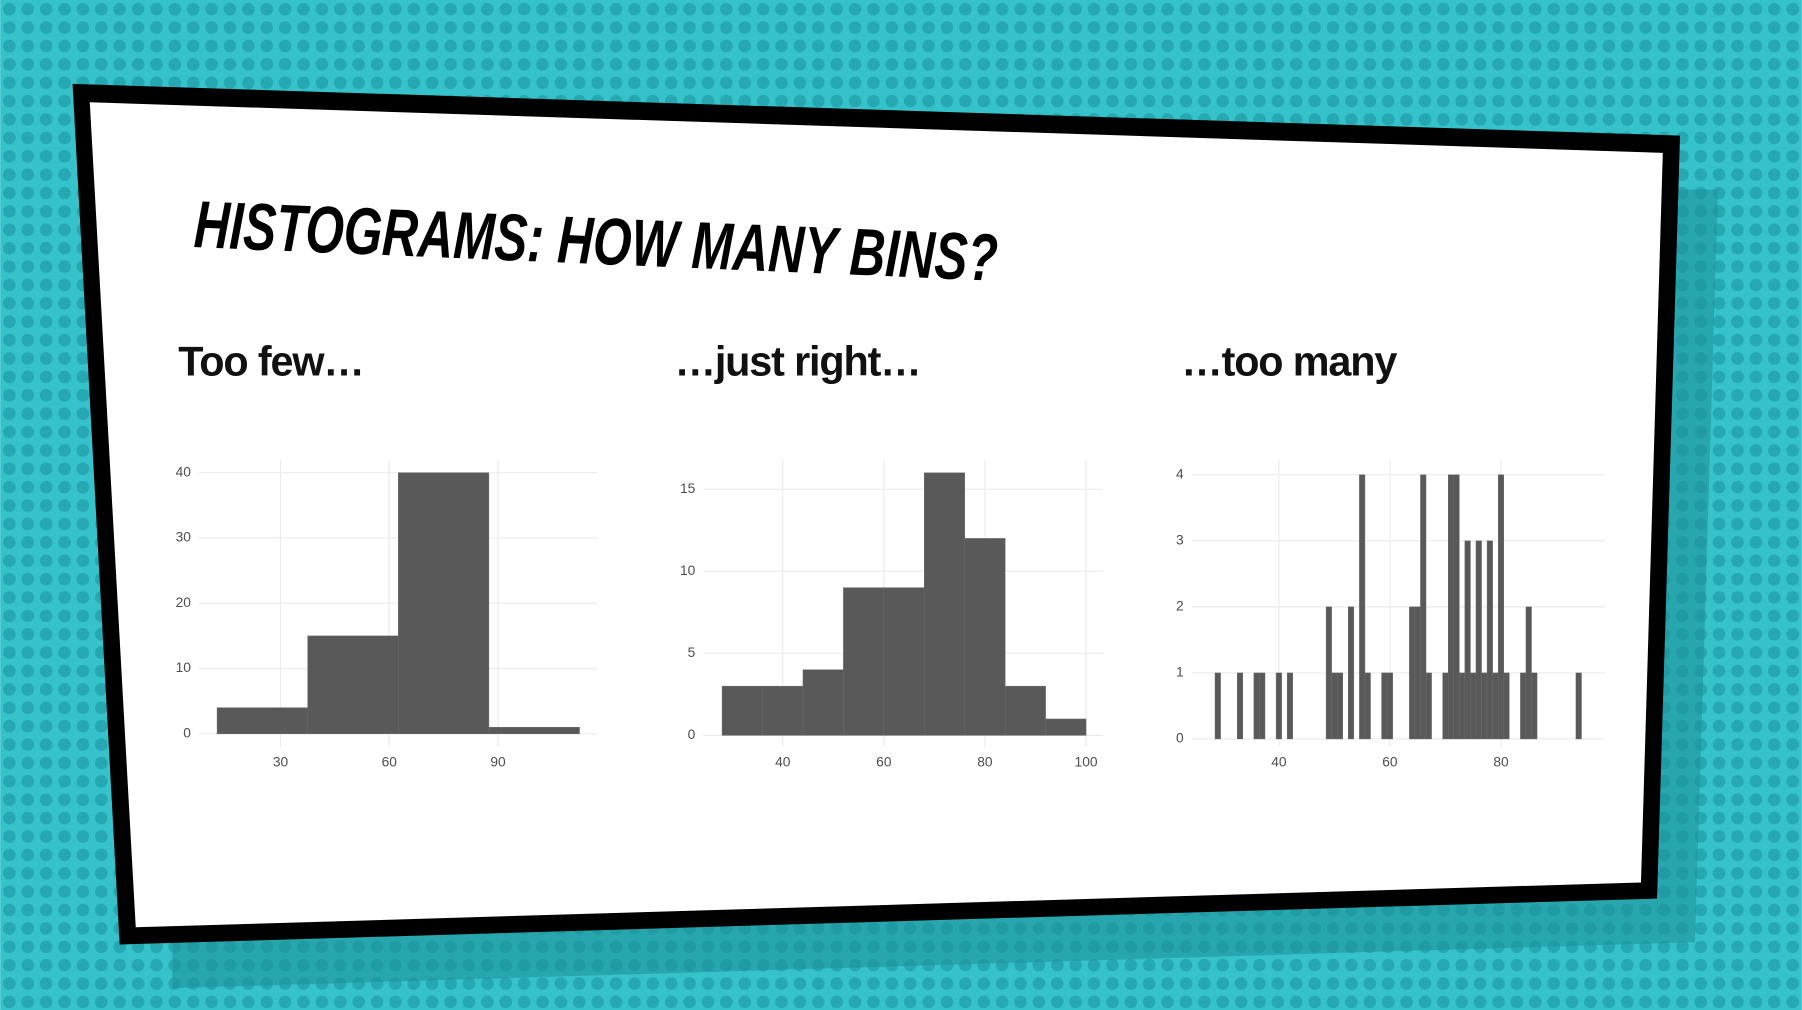 The image size is (1802, 1010). What do you see at coordinates (184, 537) in the screenshot?
I see `y-tick-label: 30` at bounding box center [184, 537].